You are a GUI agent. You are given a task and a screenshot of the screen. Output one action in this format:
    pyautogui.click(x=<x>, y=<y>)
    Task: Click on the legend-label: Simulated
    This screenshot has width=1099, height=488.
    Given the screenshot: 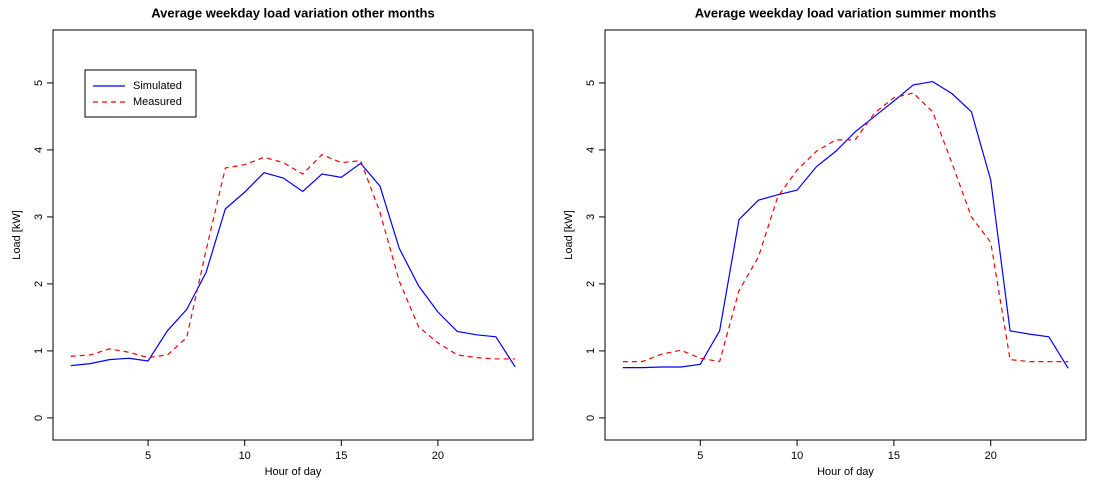 What is the action you would take?
    pyautogui.click(x=157, y=86)
    